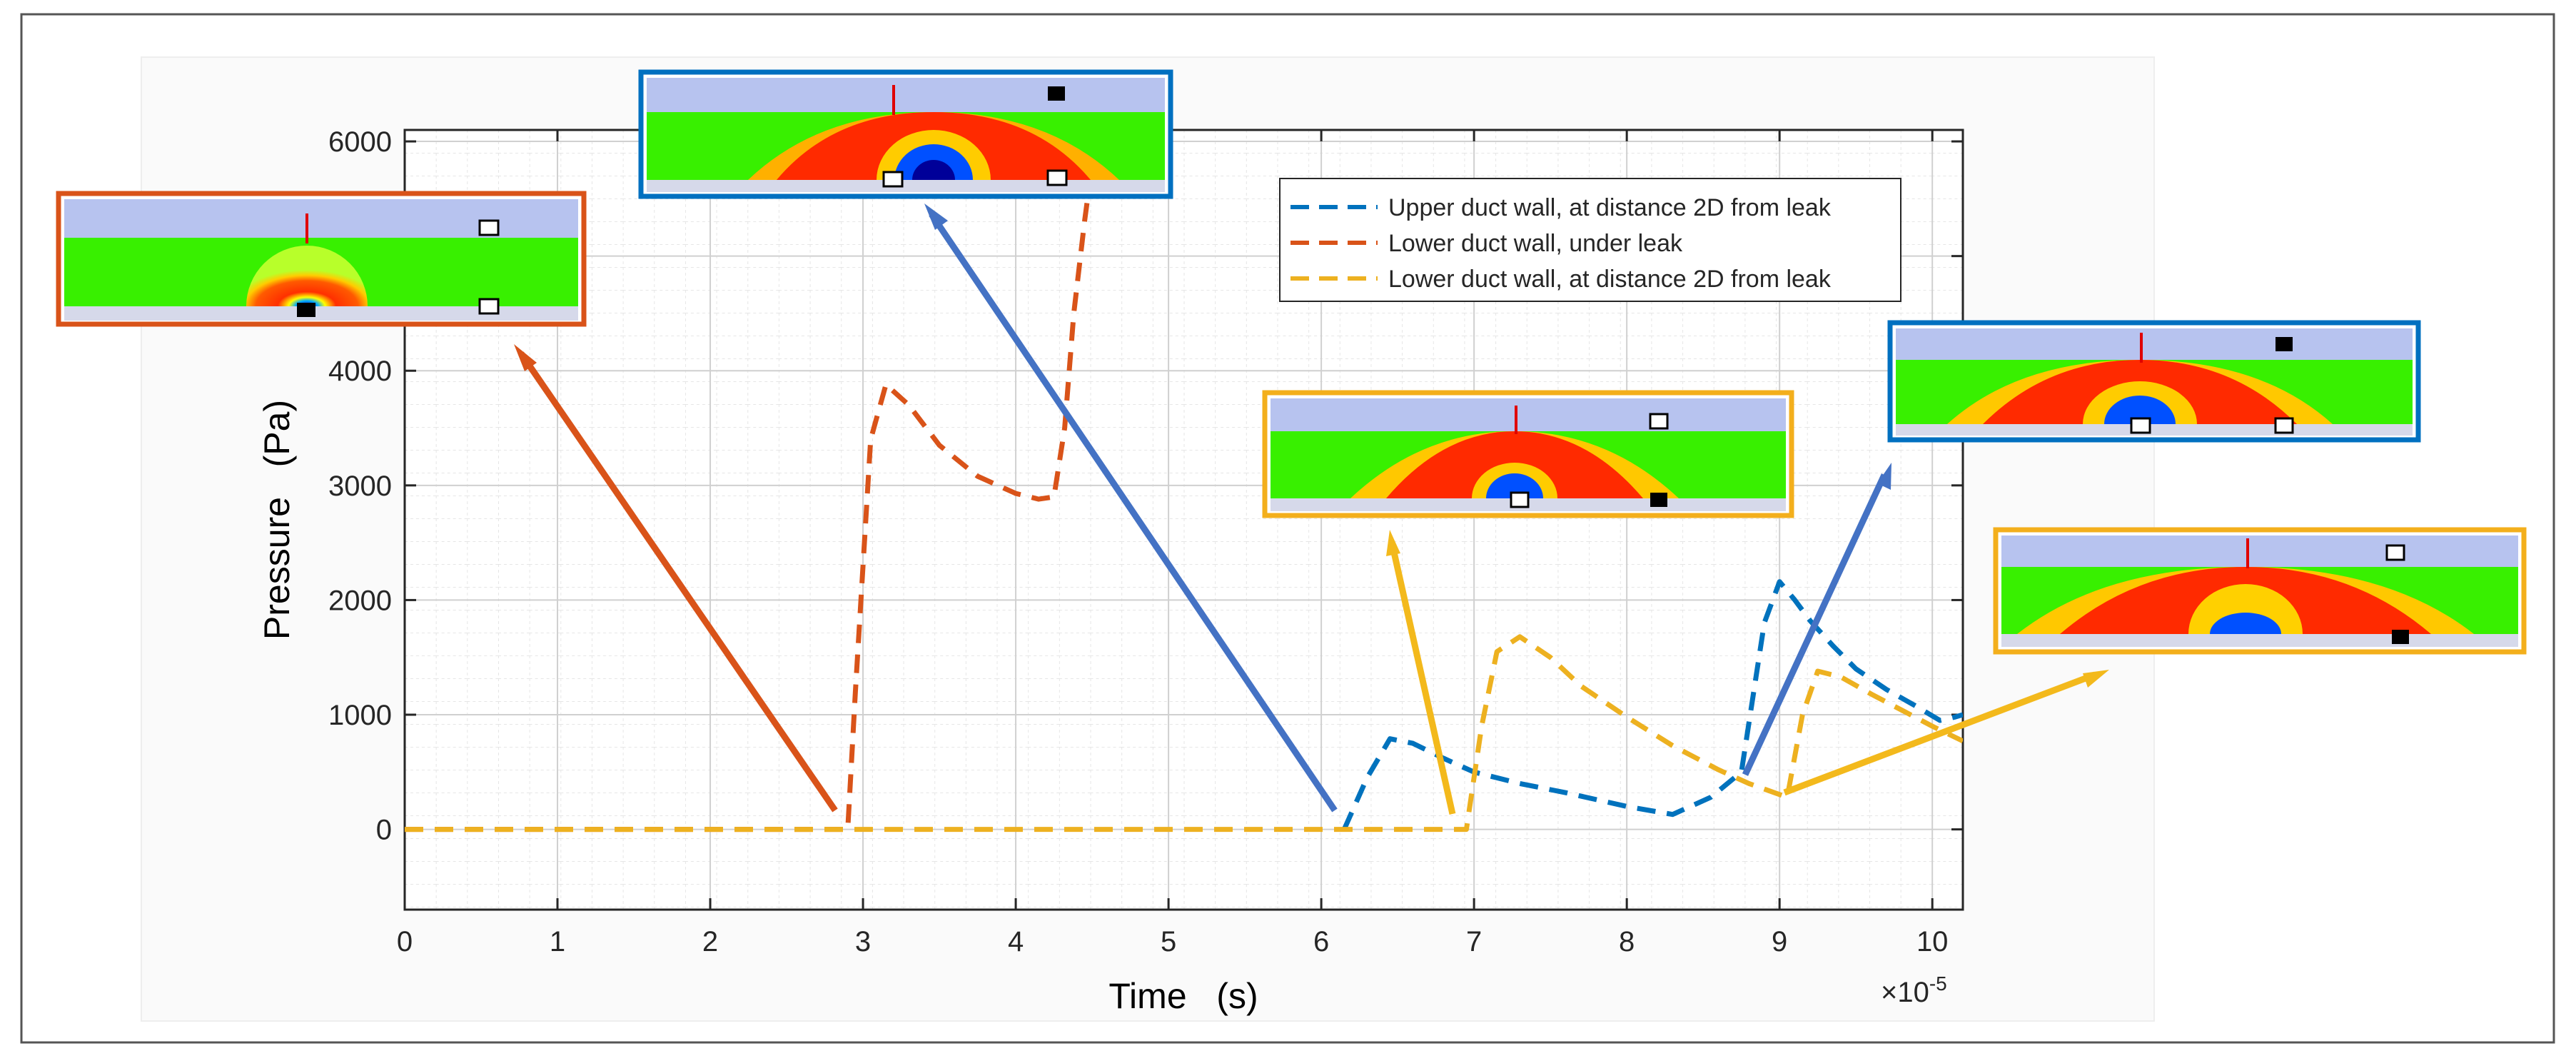  What do you see at coordinates (710, 941) in the screenshot?
I see `x-tick-label: 2` at bounding box center [710, 941].